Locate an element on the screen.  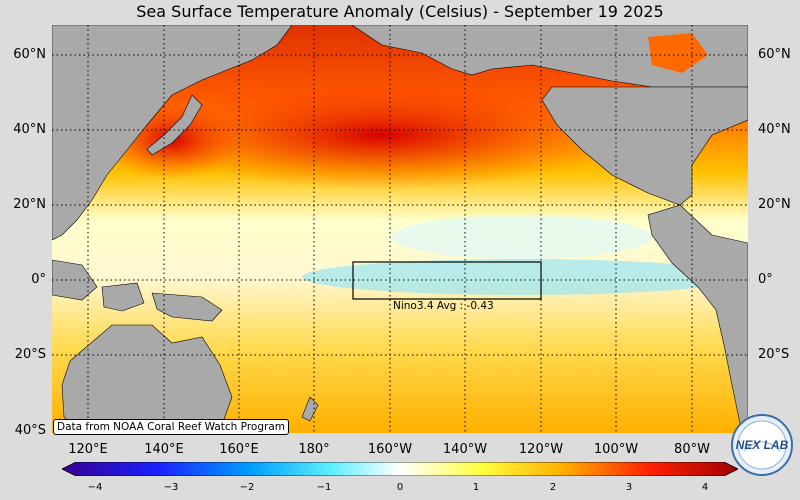
nino34-average-label: Nino3.4 Avg : -0.43 is located at coordinates (443, 306).